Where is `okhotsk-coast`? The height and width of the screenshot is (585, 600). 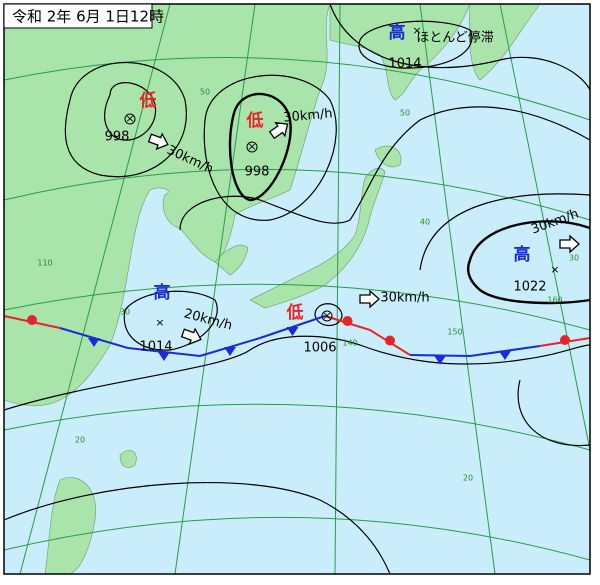
okhotsk-coast is located at coordinates (400, 52).